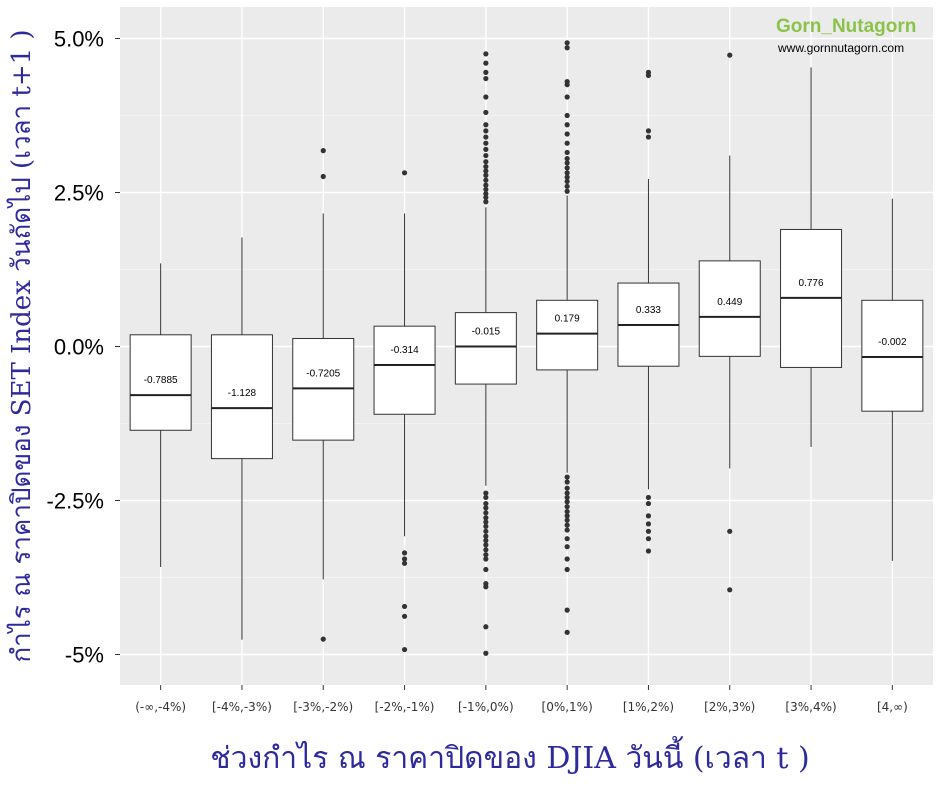  I want to click on box-group: -0.7885, so click(160, 415).